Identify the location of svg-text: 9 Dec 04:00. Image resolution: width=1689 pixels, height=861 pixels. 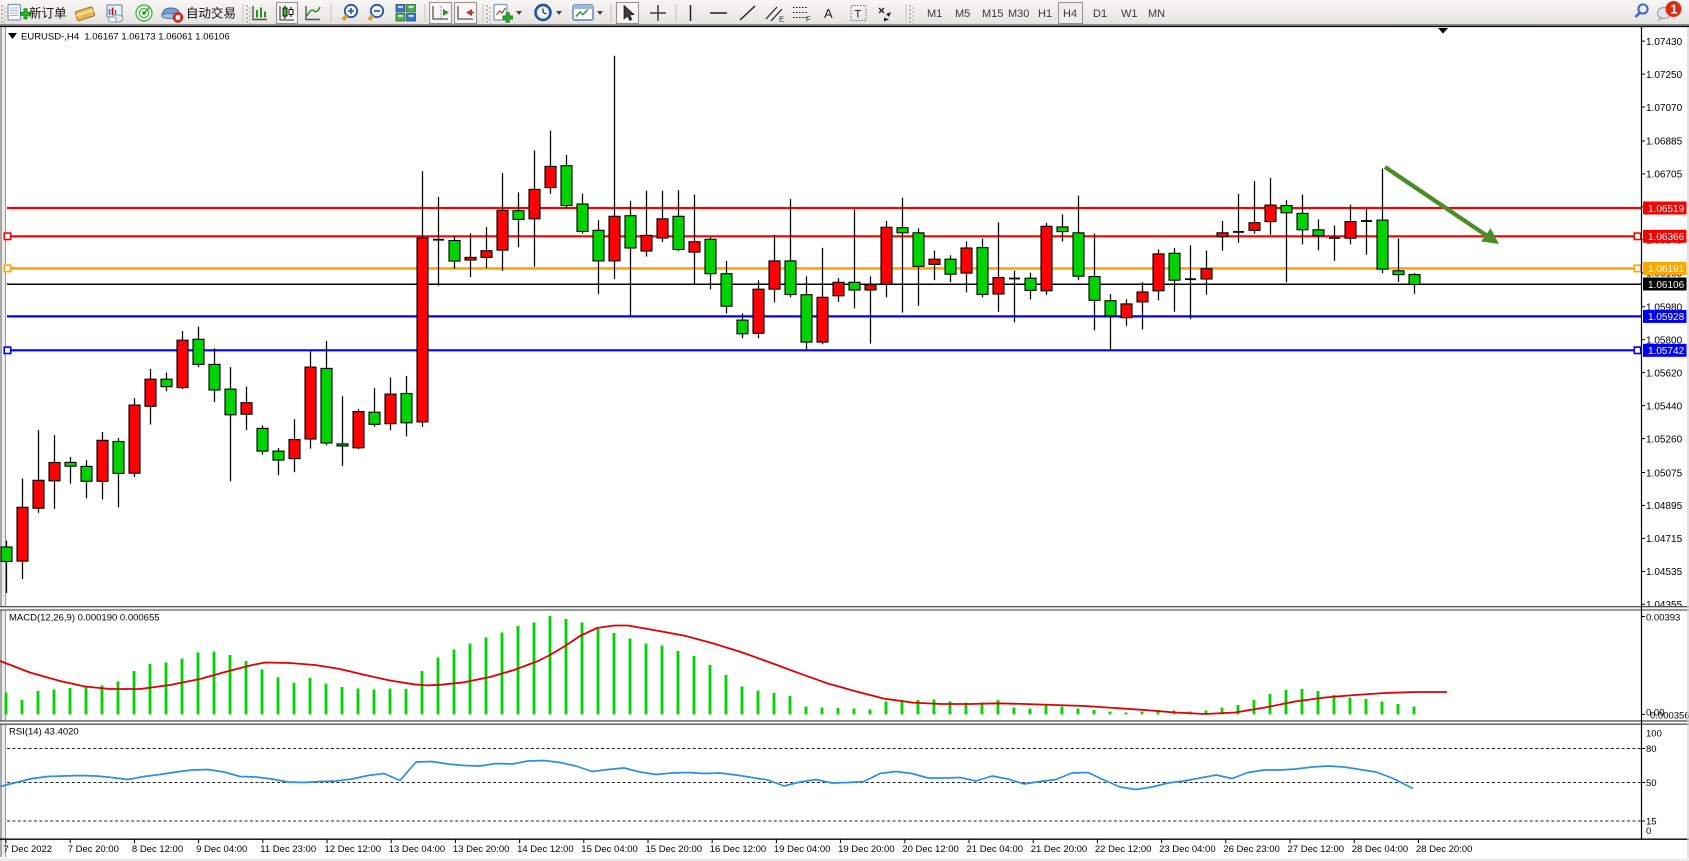
(221, 849).